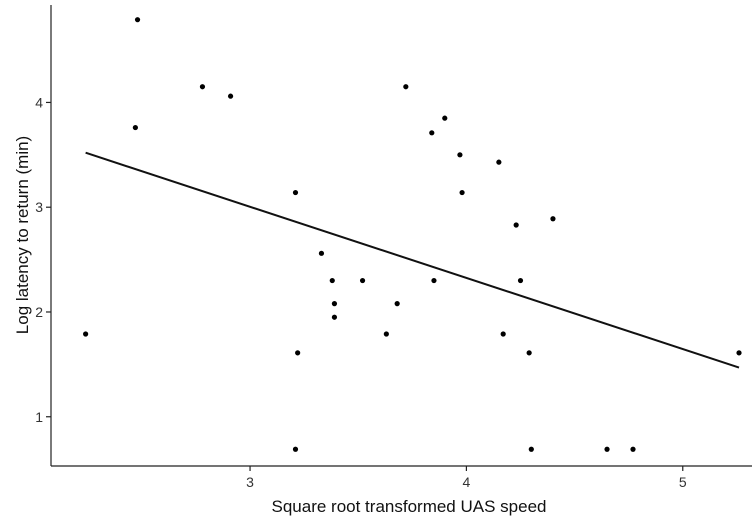 This screenshot has width=755, height=520. Describe the element at coordinates (39, 207) in the screenshot. I see `y-tick-label: 3` at that location.